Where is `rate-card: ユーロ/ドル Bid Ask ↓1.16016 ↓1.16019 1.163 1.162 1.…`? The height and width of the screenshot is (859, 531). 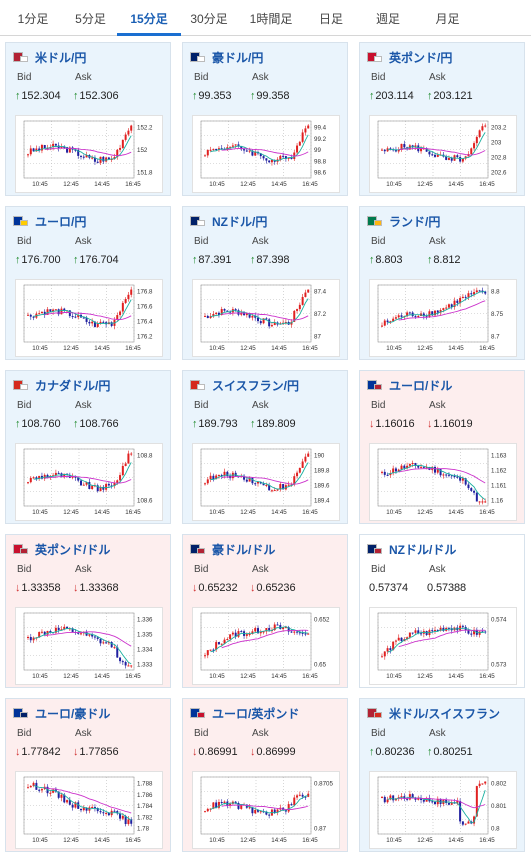 rate-card: ユーロ/ドル Bid Ask ↓1.16016 ↓1.16019 1.163 1.162 1.… is located at coordinates (442, 447).